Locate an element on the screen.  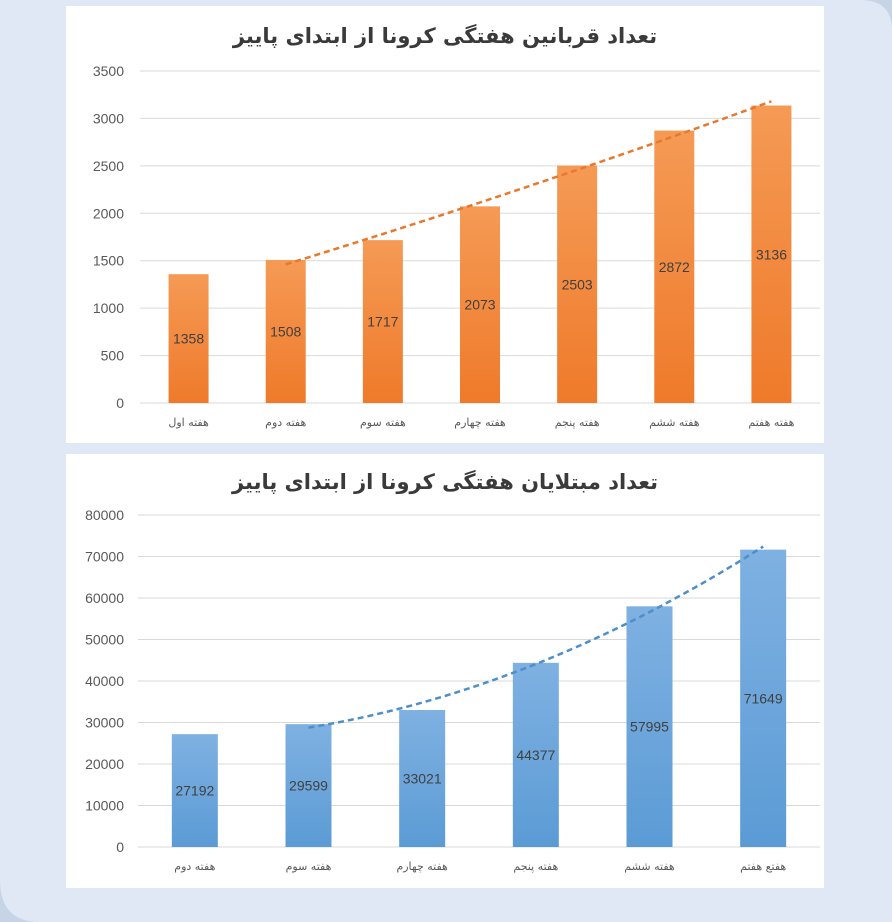
data-label: 27192 is located at coordinates (194, 791).